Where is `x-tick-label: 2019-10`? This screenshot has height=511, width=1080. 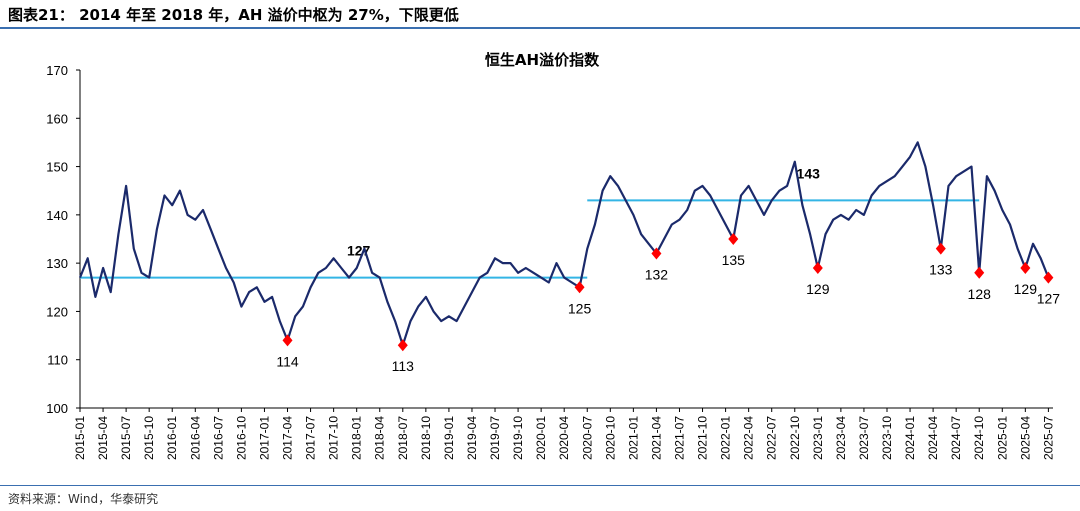 x-tick-label: 2019-10 is located at coordinates (518, 438).